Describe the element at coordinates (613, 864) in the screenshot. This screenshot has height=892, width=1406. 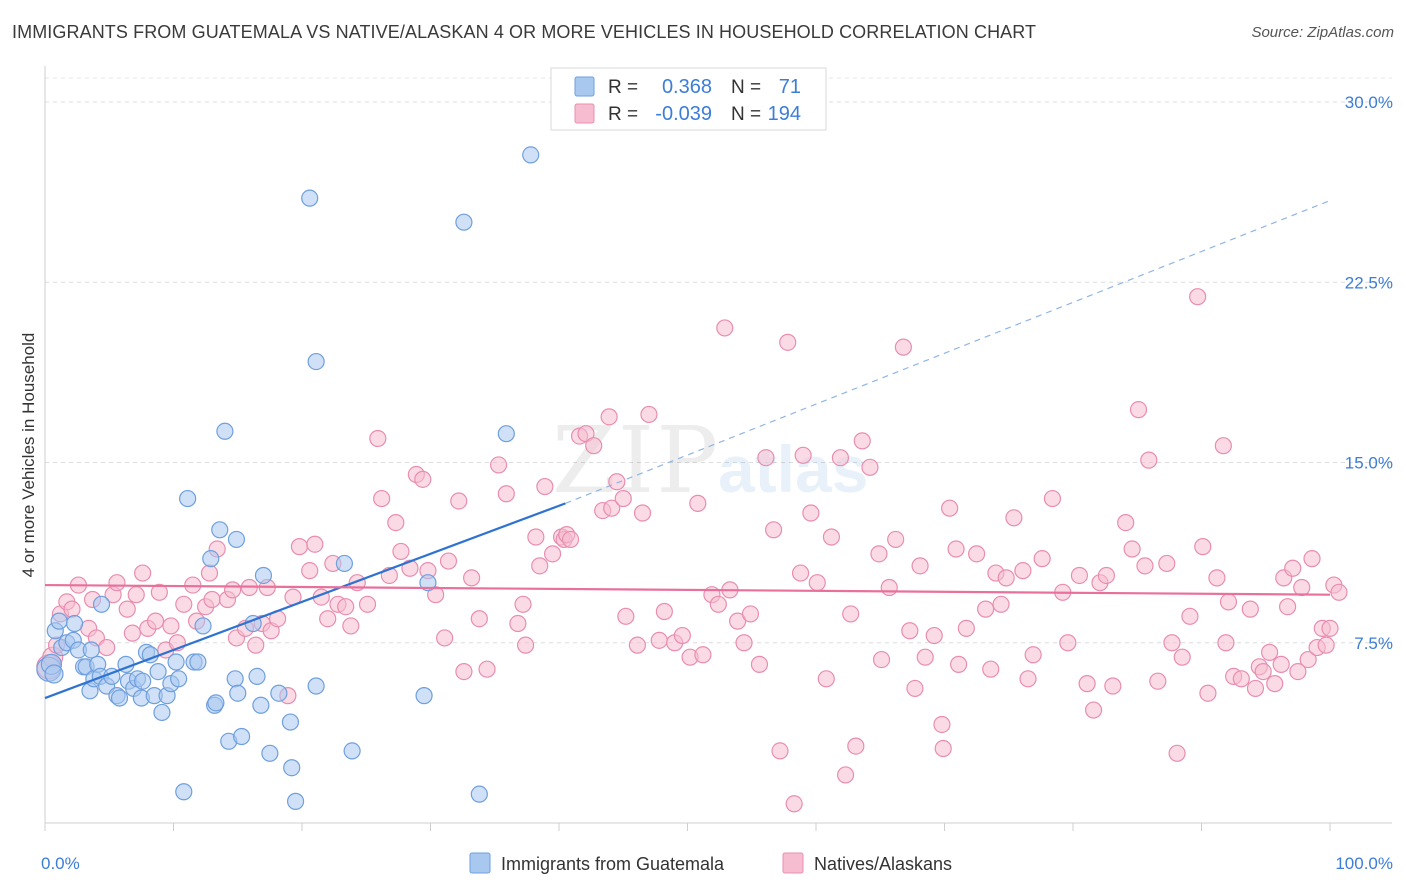
I see `legend-item-guatemala-label: Immigrants from Guatemala` at that location.